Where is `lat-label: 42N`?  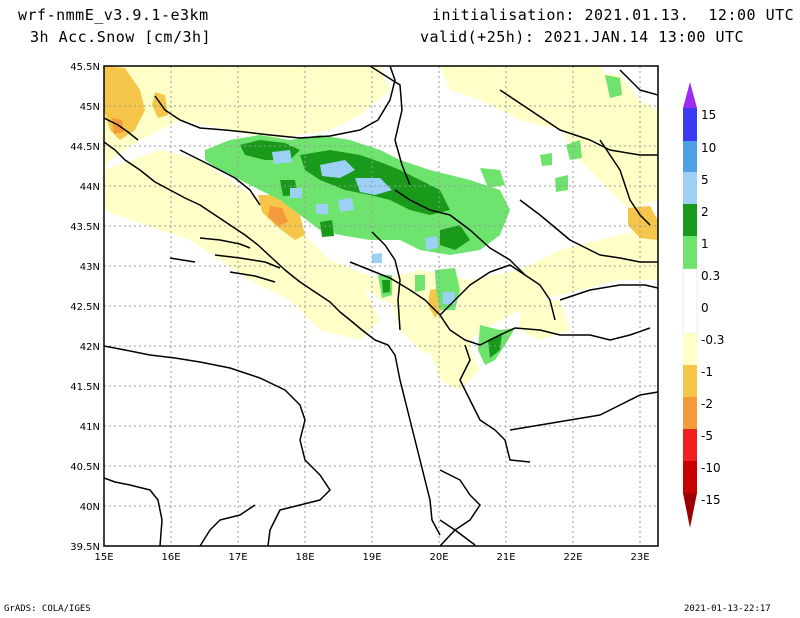 lat-label: 42N is located at coordinates (90, 347).